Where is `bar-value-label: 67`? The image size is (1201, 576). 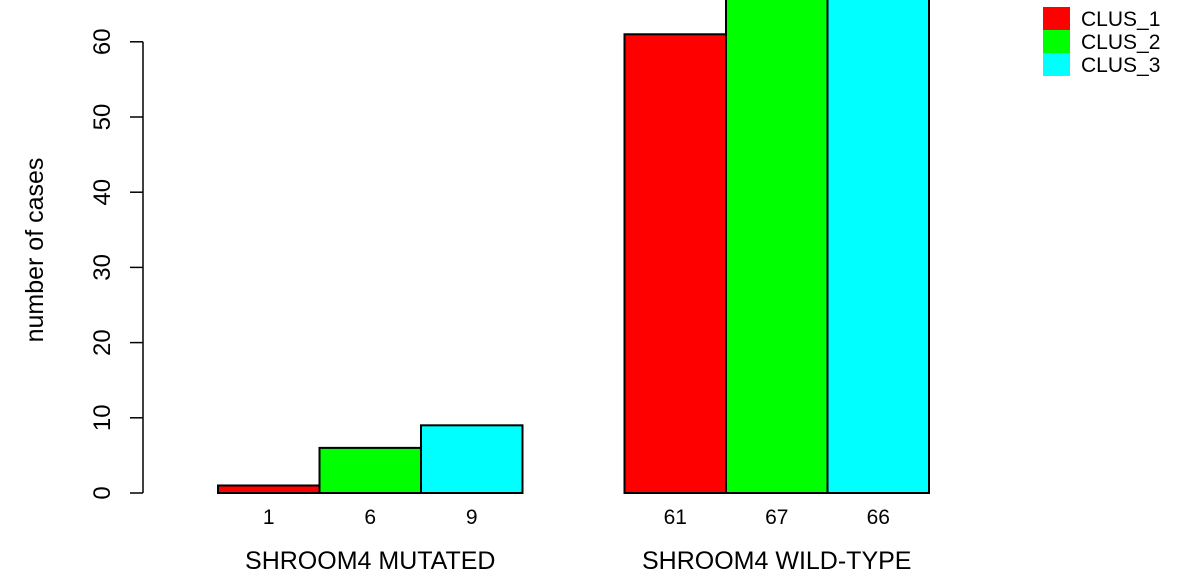
bar-value-label: 67 is located at coordinates (776, 517).